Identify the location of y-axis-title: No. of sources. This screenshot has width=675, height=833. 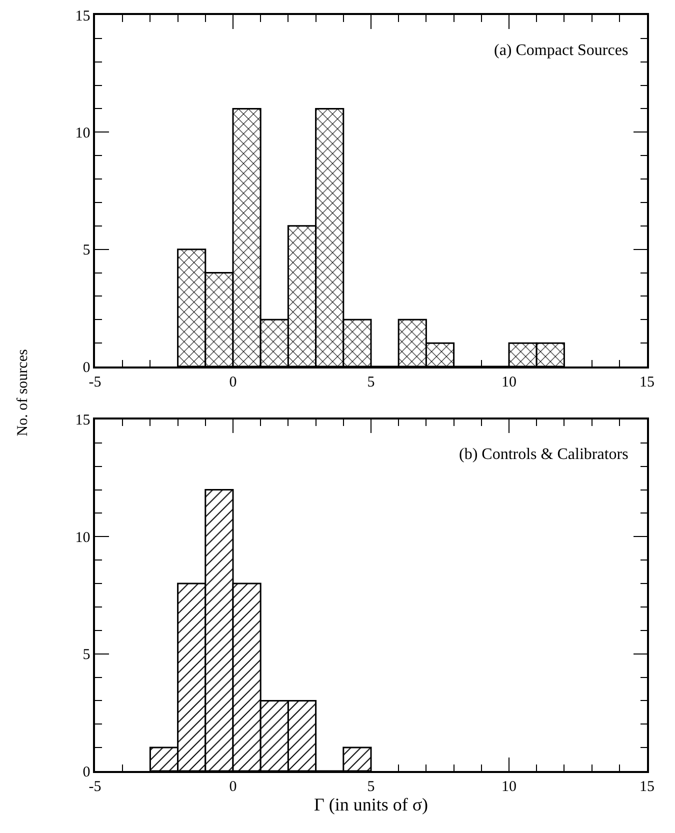
(23, 392).